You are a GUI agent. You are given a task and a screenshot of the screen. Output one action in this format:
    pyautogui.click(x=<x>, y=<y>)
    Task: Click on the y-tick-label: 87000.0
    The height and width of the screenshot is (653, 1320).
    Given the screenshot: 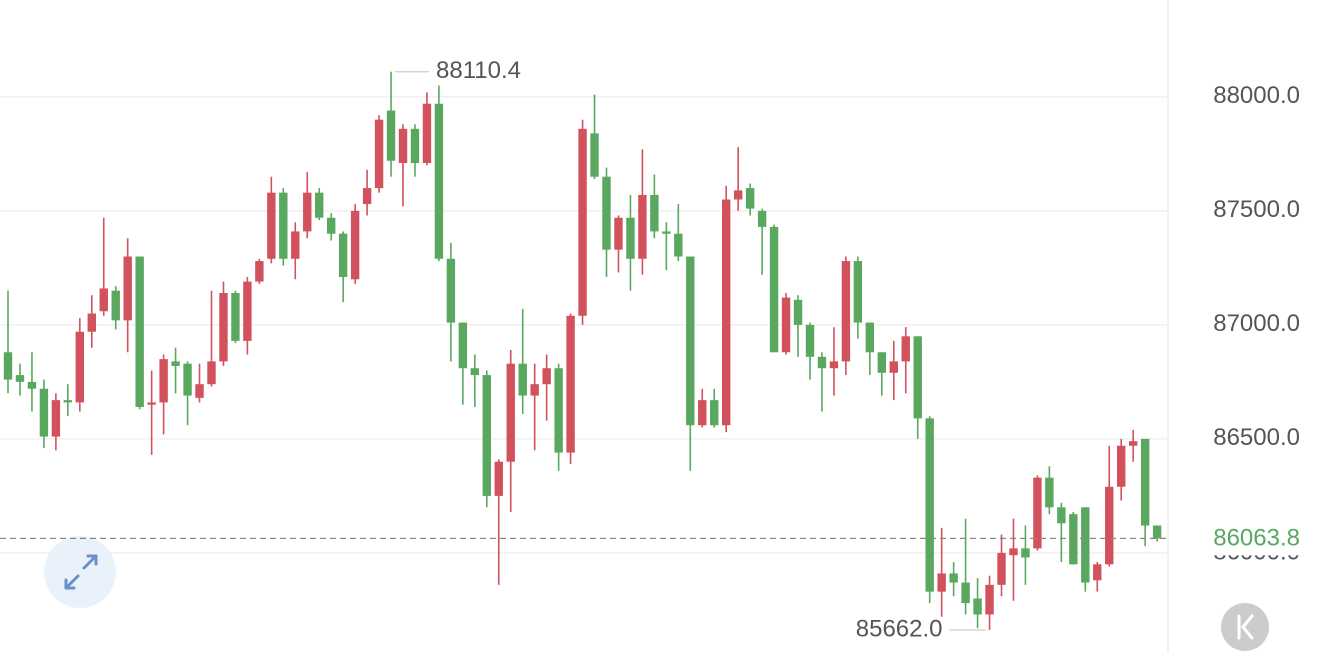 What is the action you would take?
    pyautogui.click(x=1256, y=323)
    